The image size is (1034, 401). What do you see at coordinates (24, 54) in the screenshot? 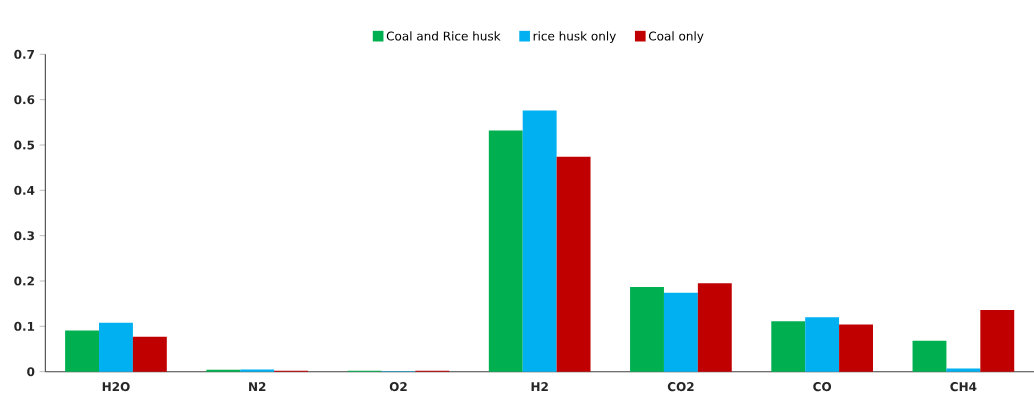
I see `y-tick-label: 0.7` at bounding box center [24, 54].